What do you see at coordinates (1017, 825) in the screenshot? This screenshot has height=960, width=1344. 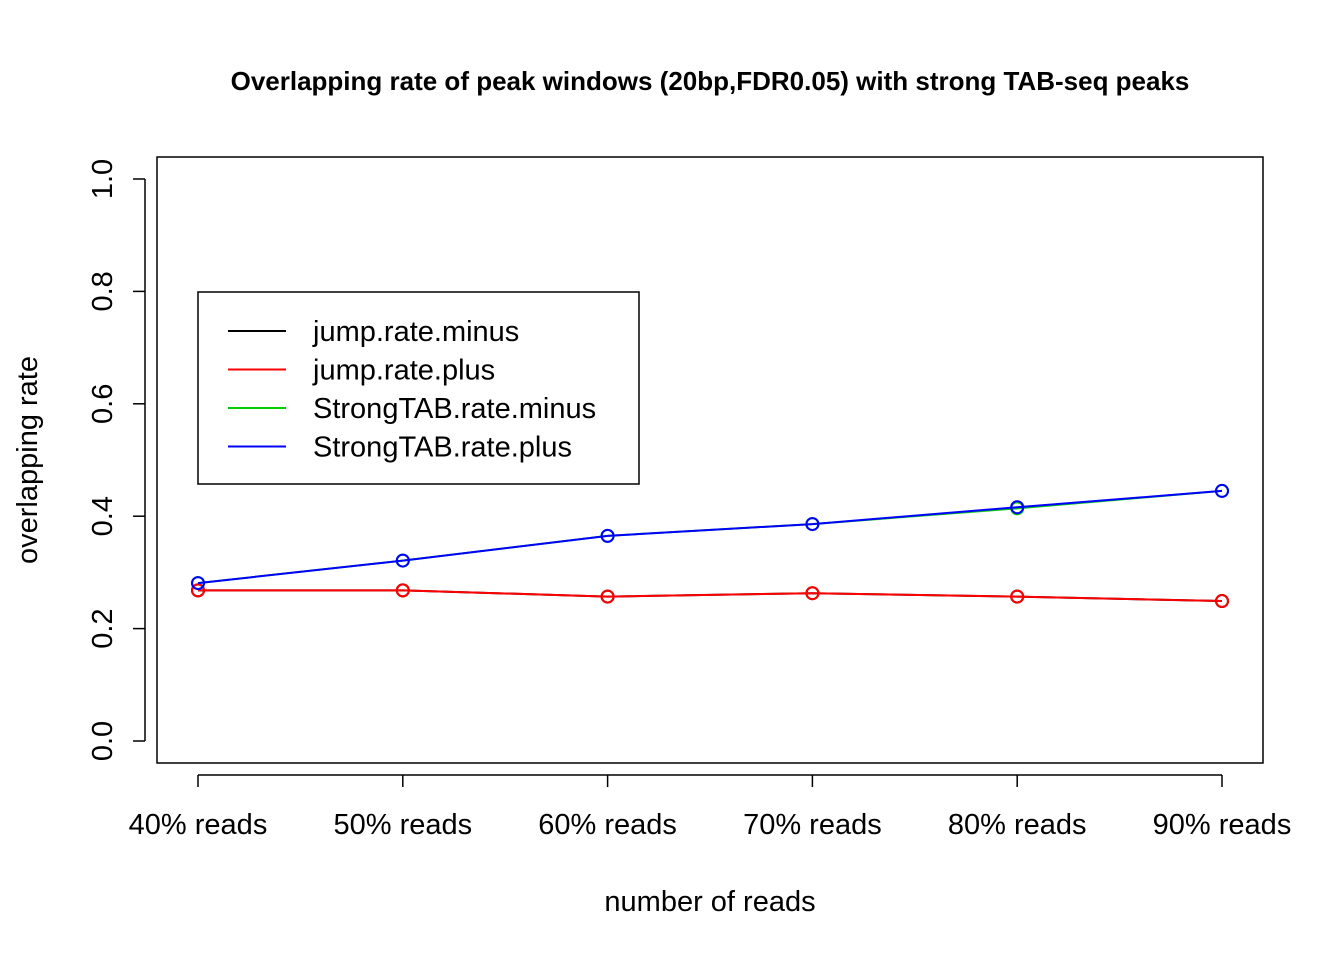 I see `x-tick-label: 80% reads` at bounding box center [1017, 825].